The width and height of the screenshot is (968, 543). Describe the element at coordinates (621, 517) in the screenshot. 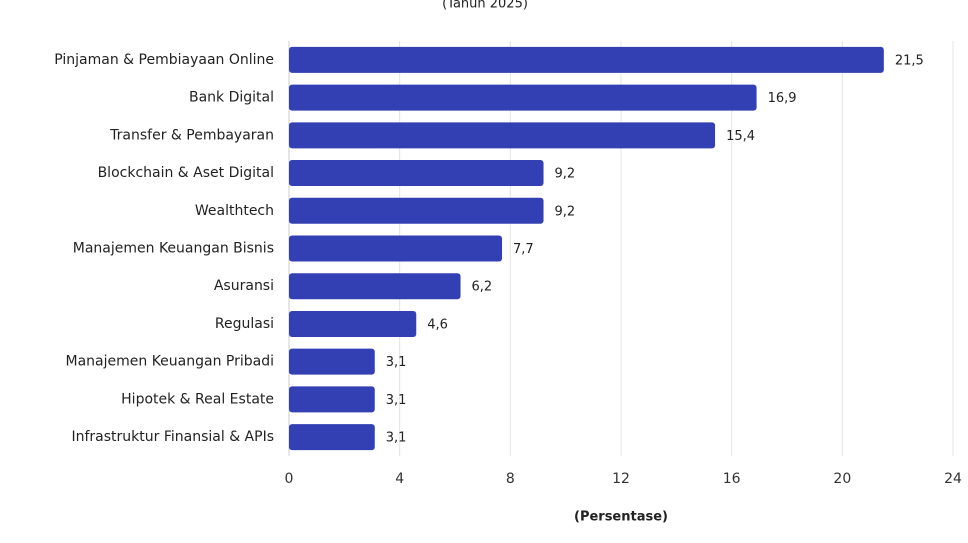

I see `x-axis-label: (Persentase)` at that location.